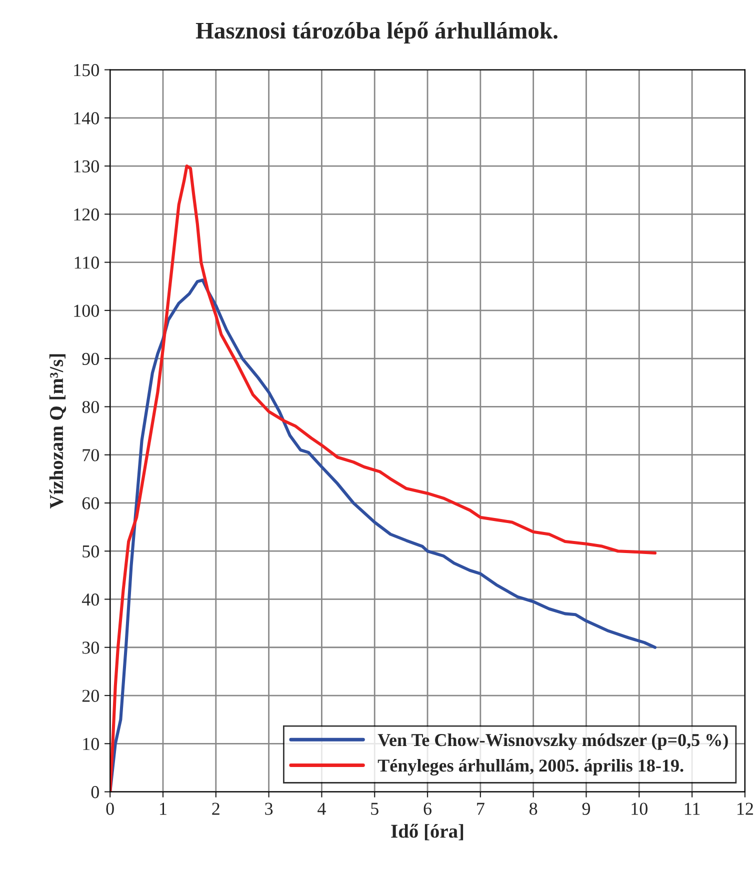  What do you see at coordinates (216, 808) in the screenshot?
I see `x-tick-label: 2` at bounding box center [216, 808].